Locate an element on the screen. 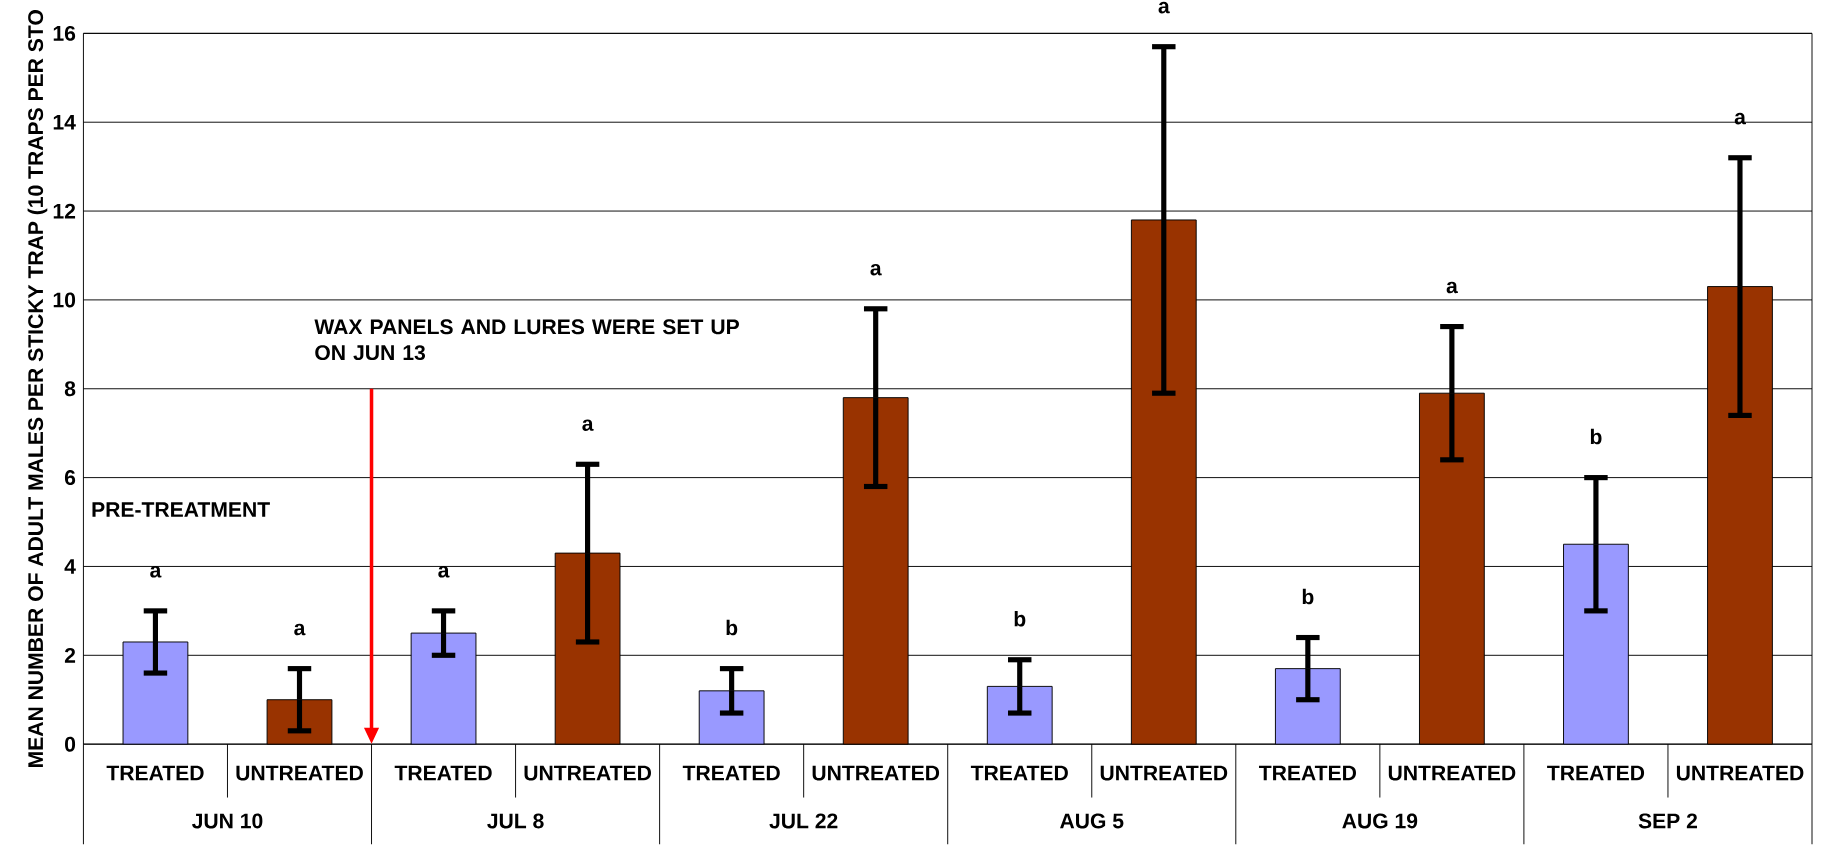 The width and height of the screenshot is (1822, 848). y-axis-title: MEAN NUMBER OF ADULT MALES PER STICKY TRAP (10 TRAPS PER STO is located at coordinates (37, 389).